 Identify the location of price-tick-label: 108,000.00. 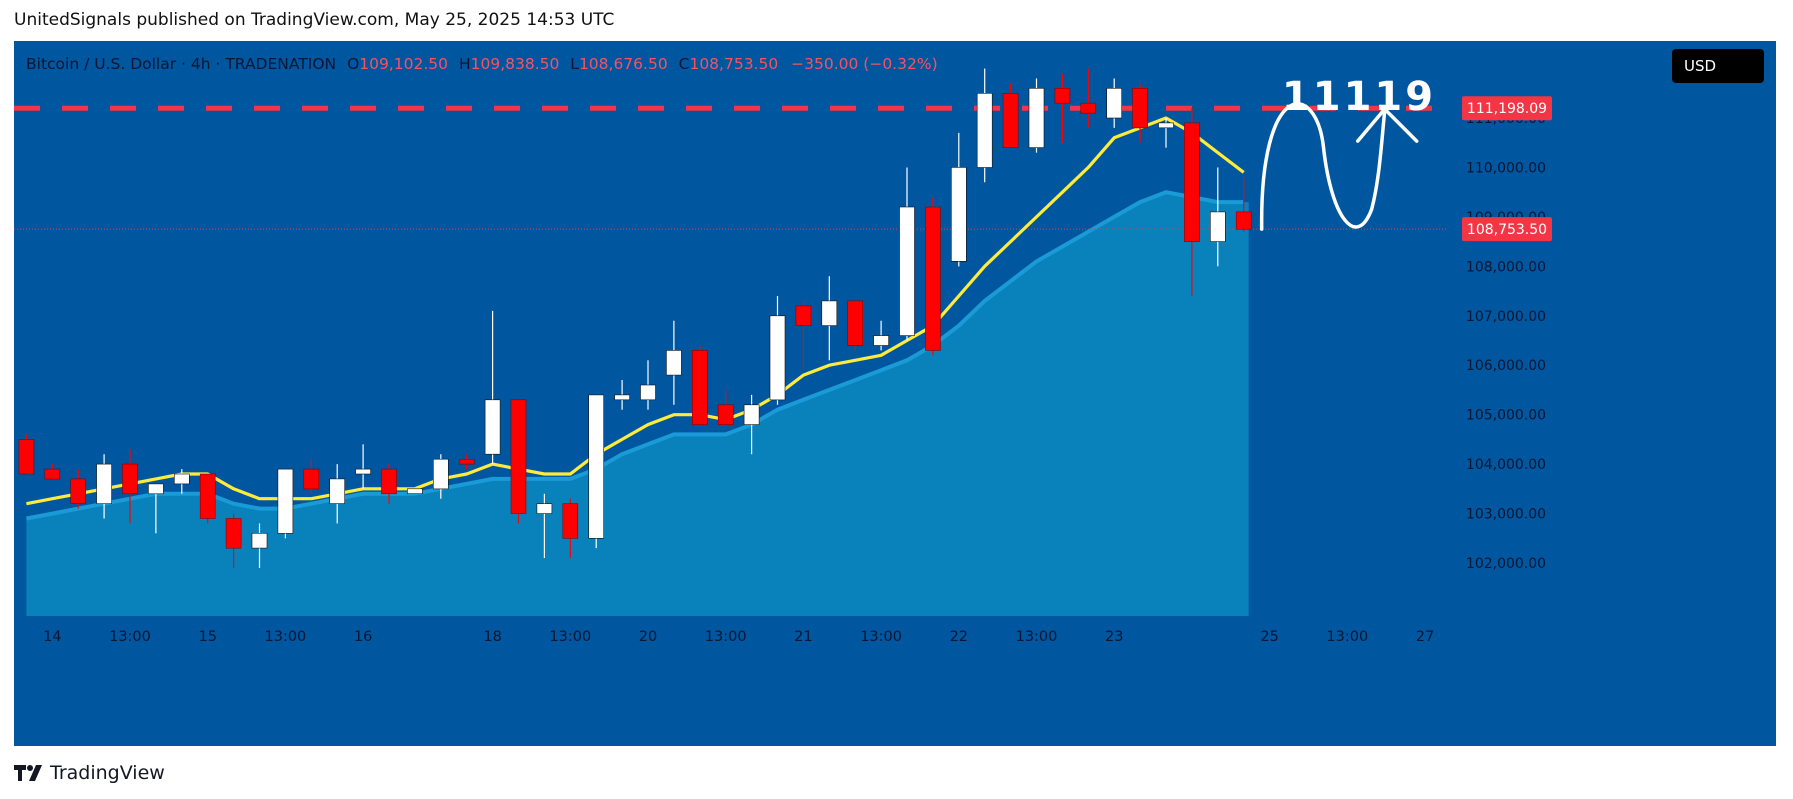
(1506, 267).